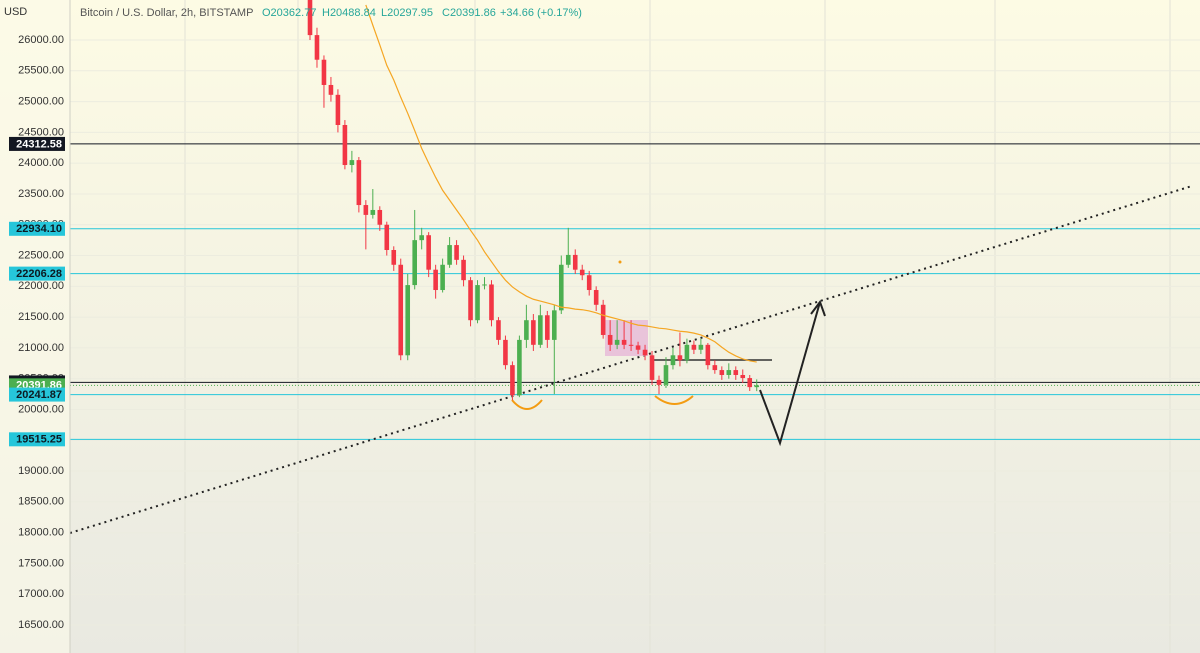 Image resolution: width=1200 pixels, height=653 pixels. What do you see at coordinates (41, 471) in the screenshot?
I see `y-tick-label: 19000.00` at bounding box center [41, 471].